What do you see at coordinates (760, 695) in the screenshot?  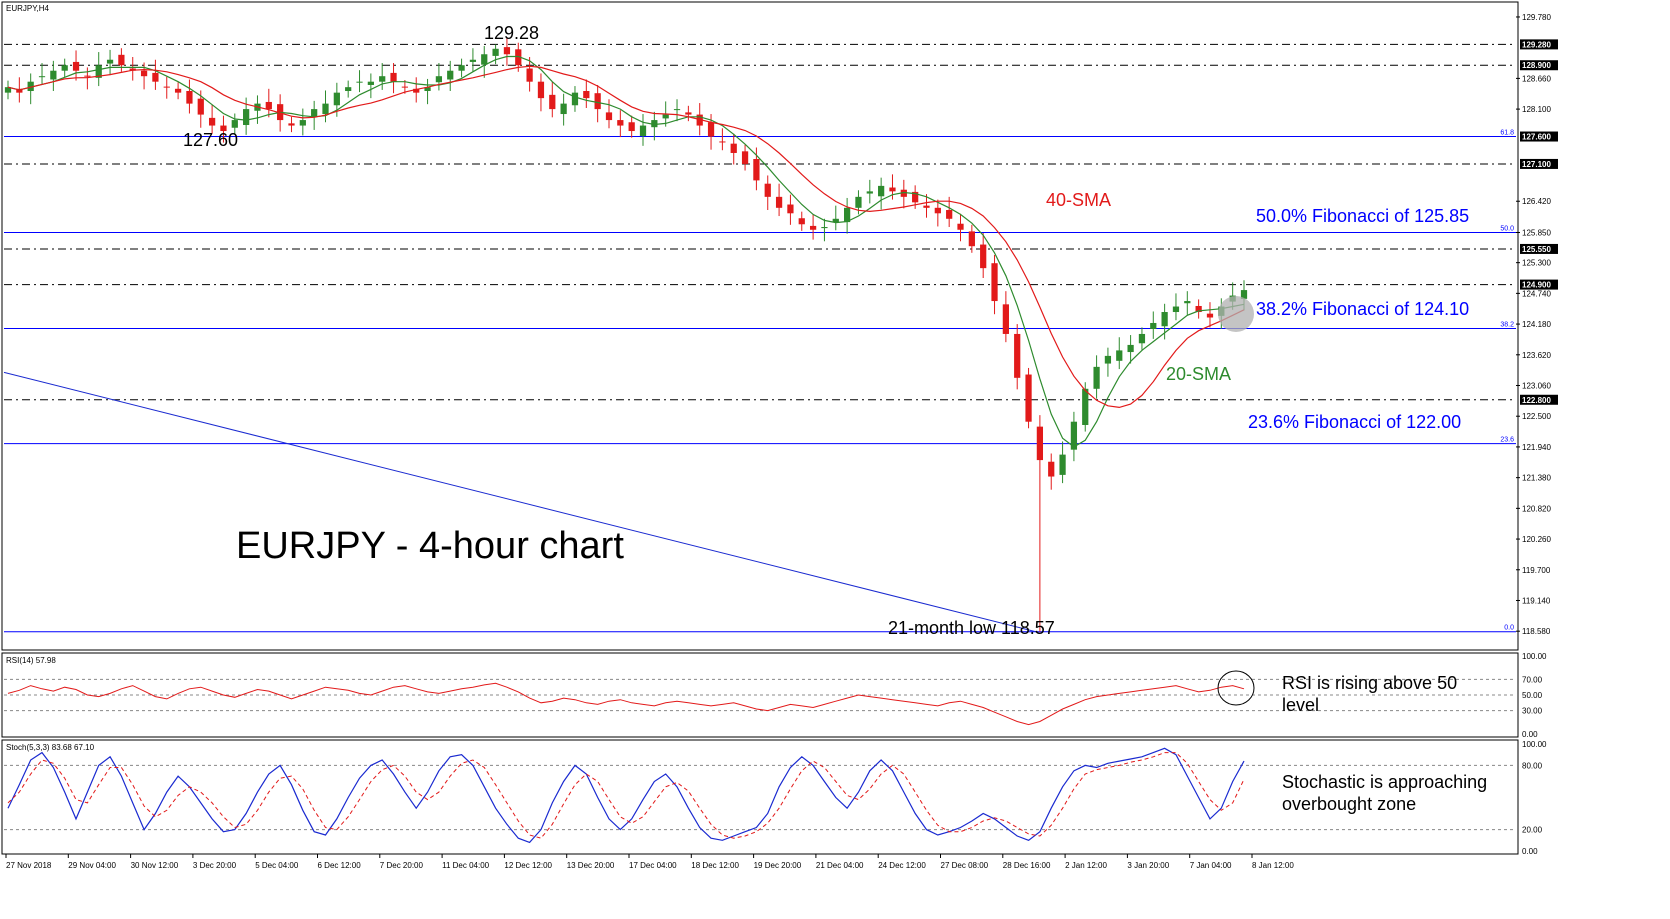 I see `rsi-panel-frame` at bounding box center [760, 695].